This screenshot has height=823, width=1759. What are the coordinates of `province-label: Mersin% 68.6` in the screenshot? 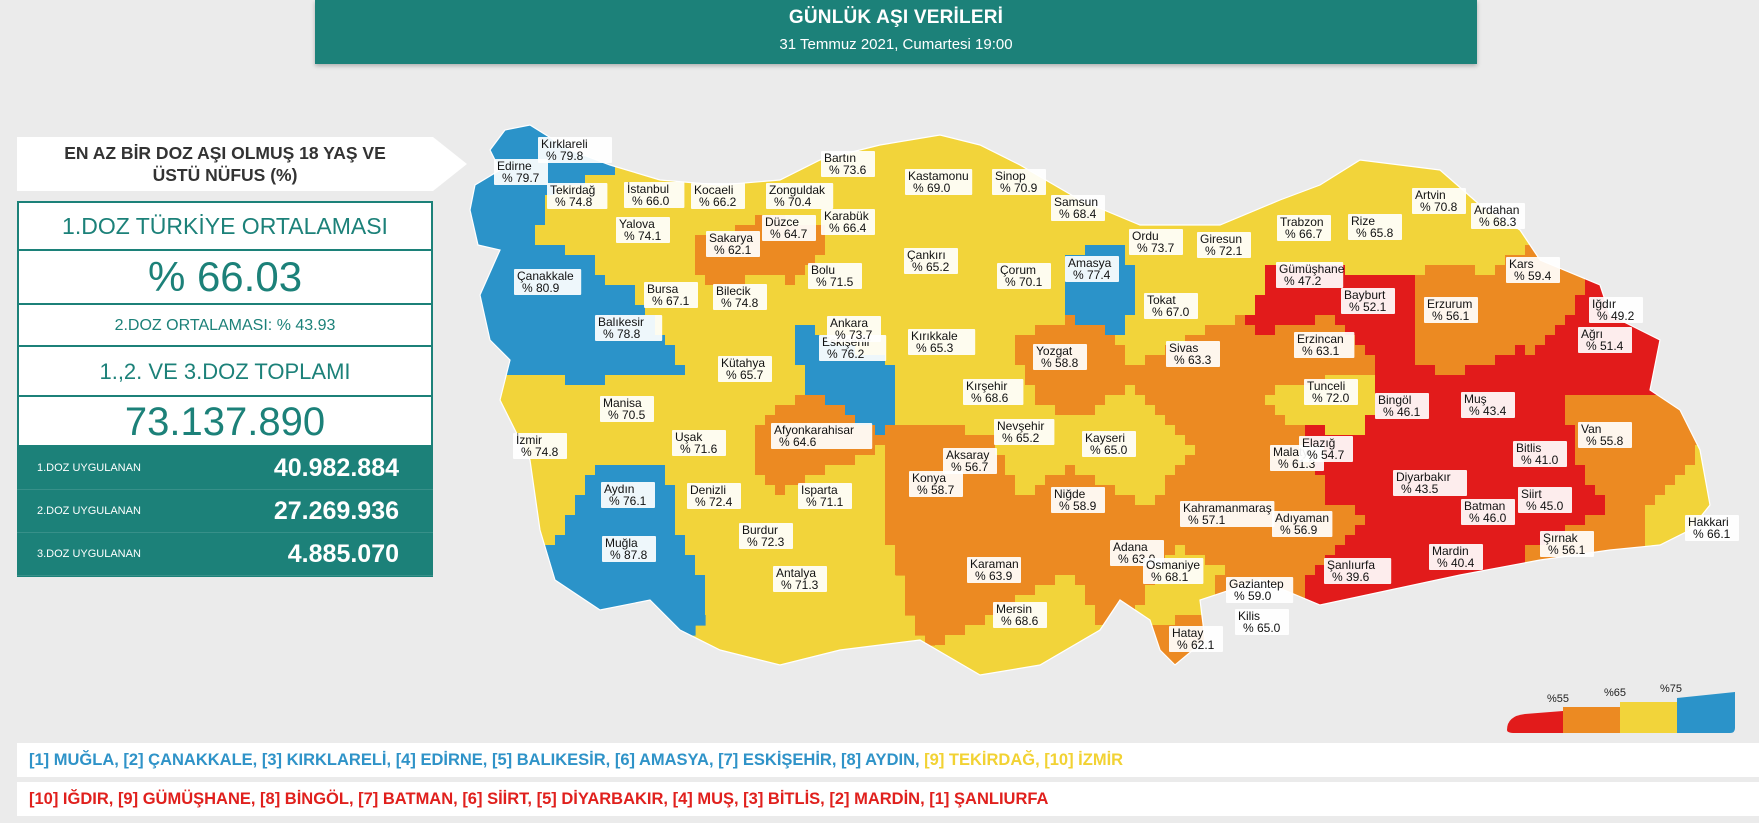 It's located at (1020, 615).